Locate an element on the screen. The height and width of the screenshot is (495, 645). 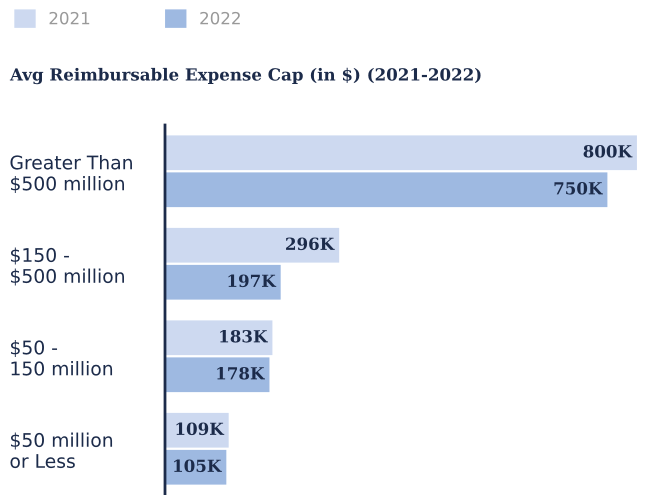
data-label: 178K is located at coordinates (241, 373).